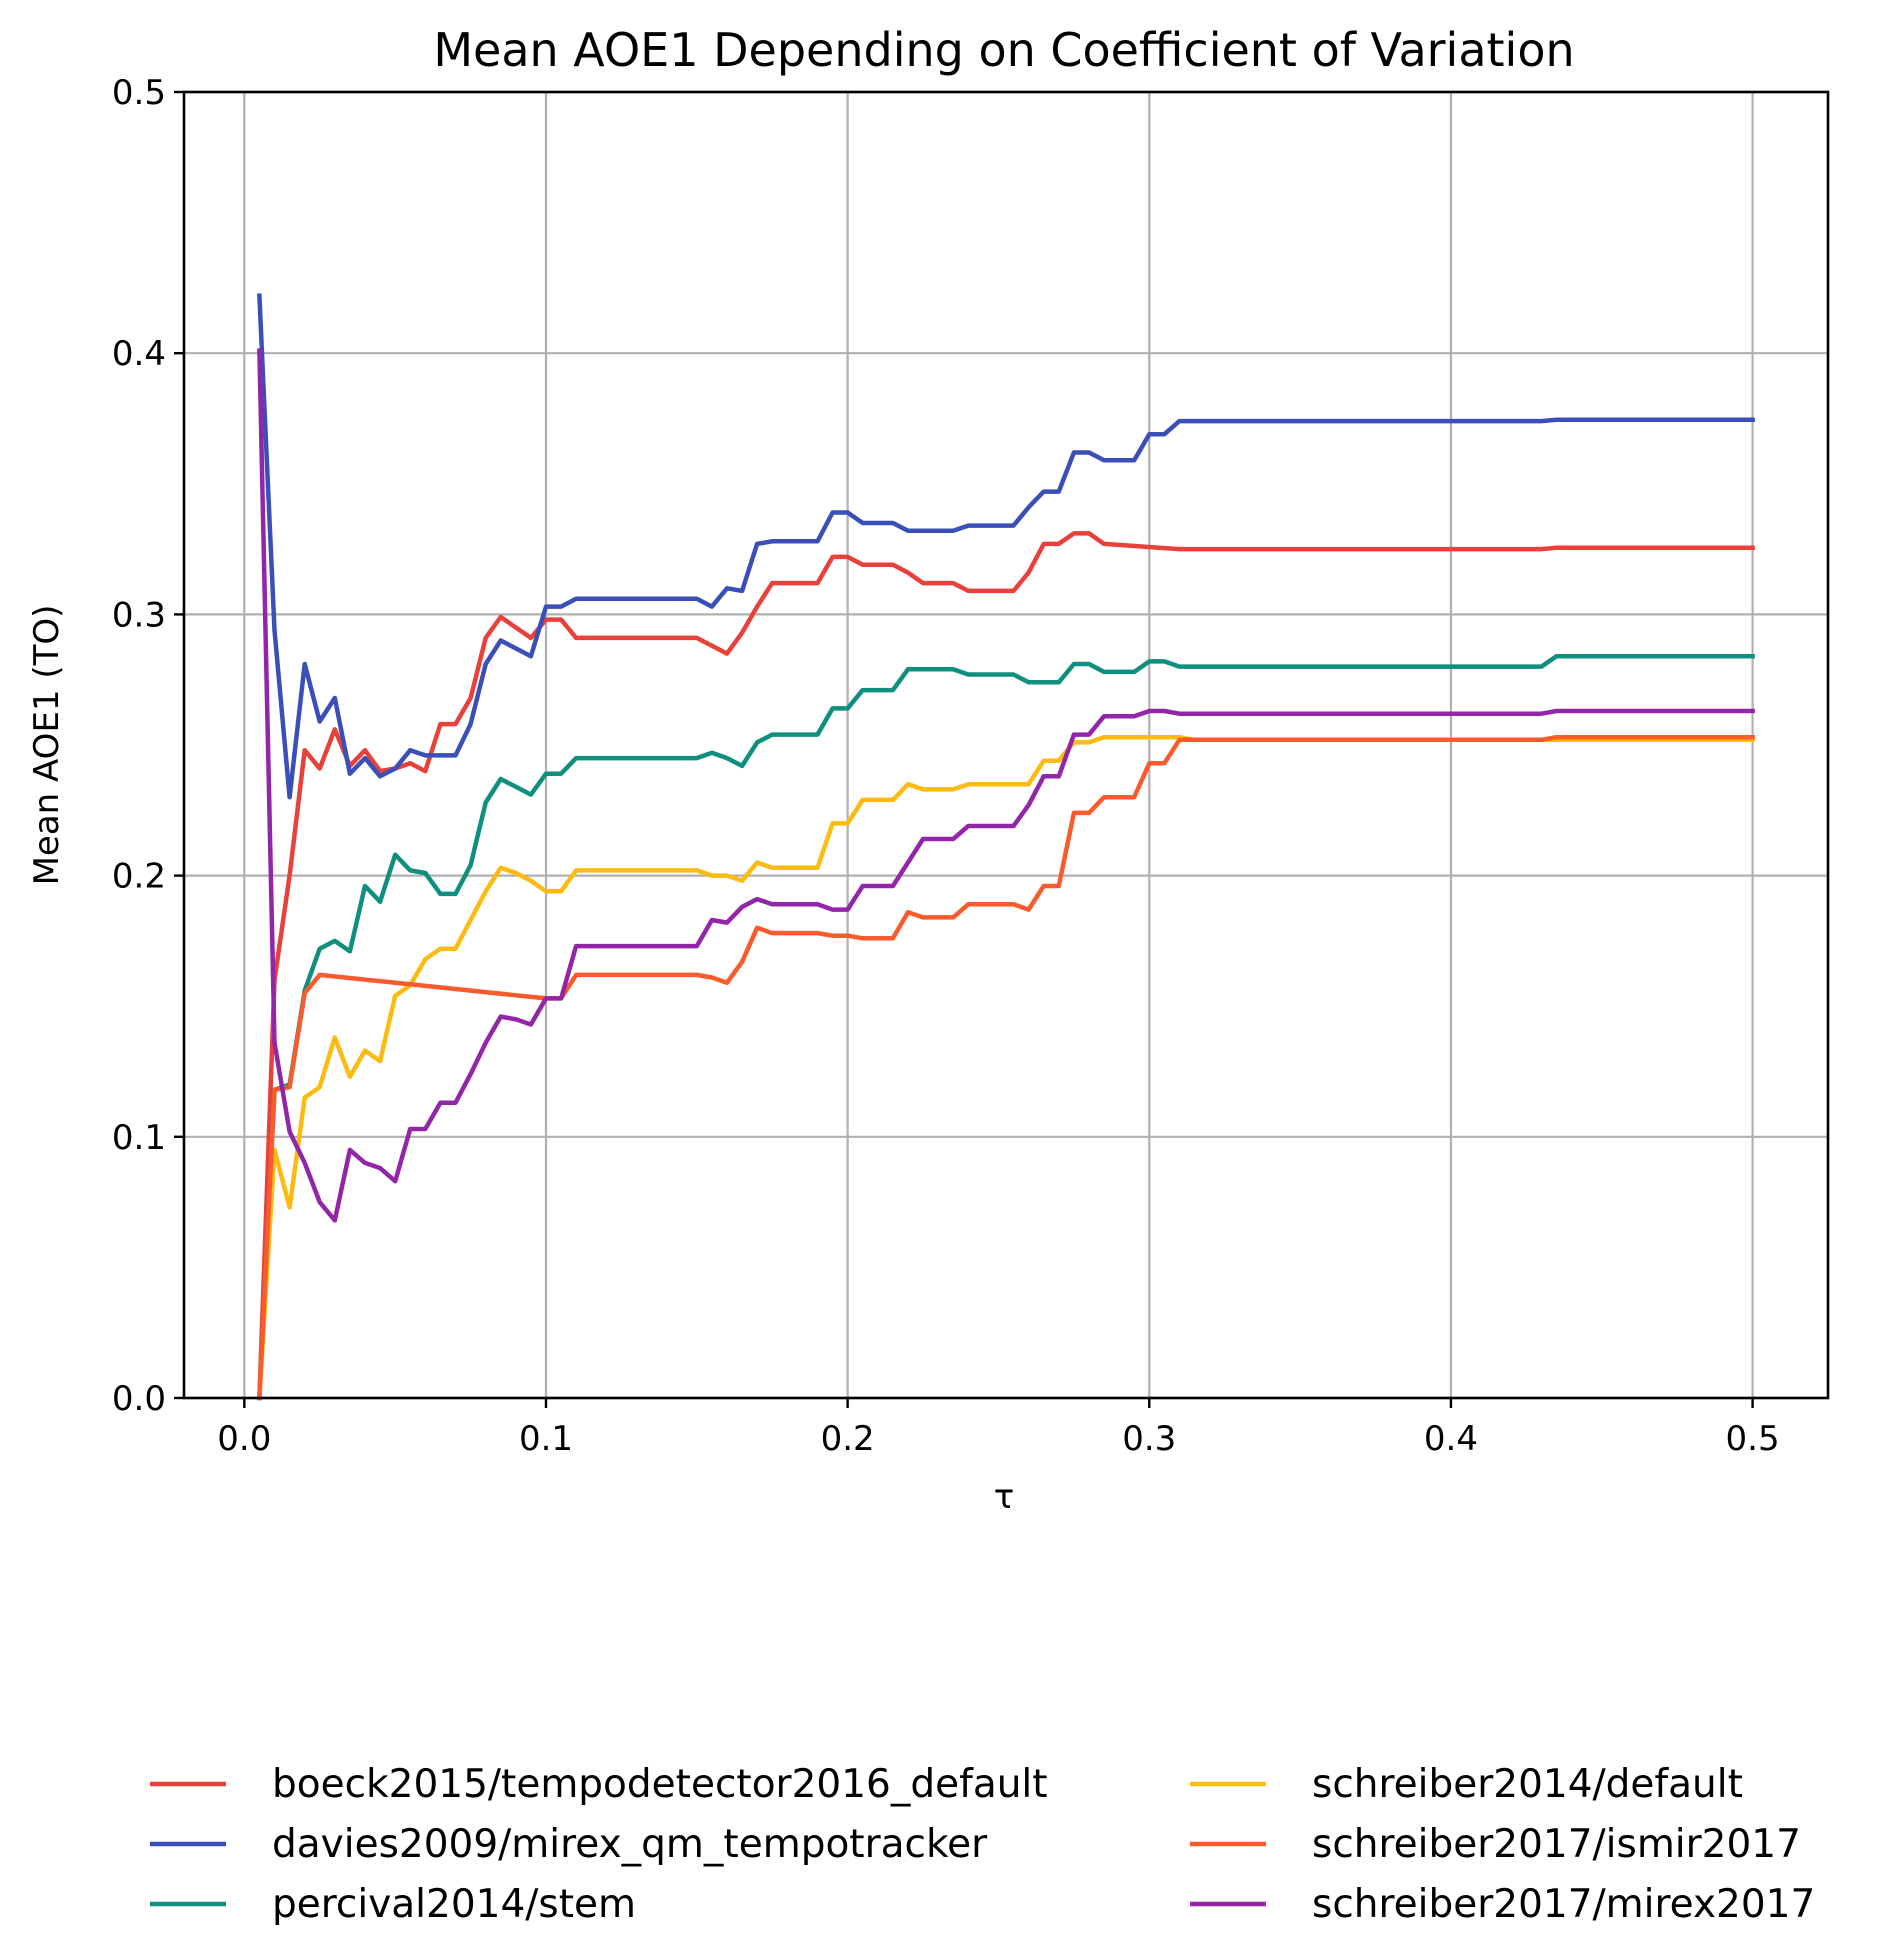 Image resolution: width=1884 pixels, height=1957 pixels. Describe the element at coordinates (1563, 1904) in the screenshot. I see `legend-entry-label: schreiber2017/mirex2017` at that location.